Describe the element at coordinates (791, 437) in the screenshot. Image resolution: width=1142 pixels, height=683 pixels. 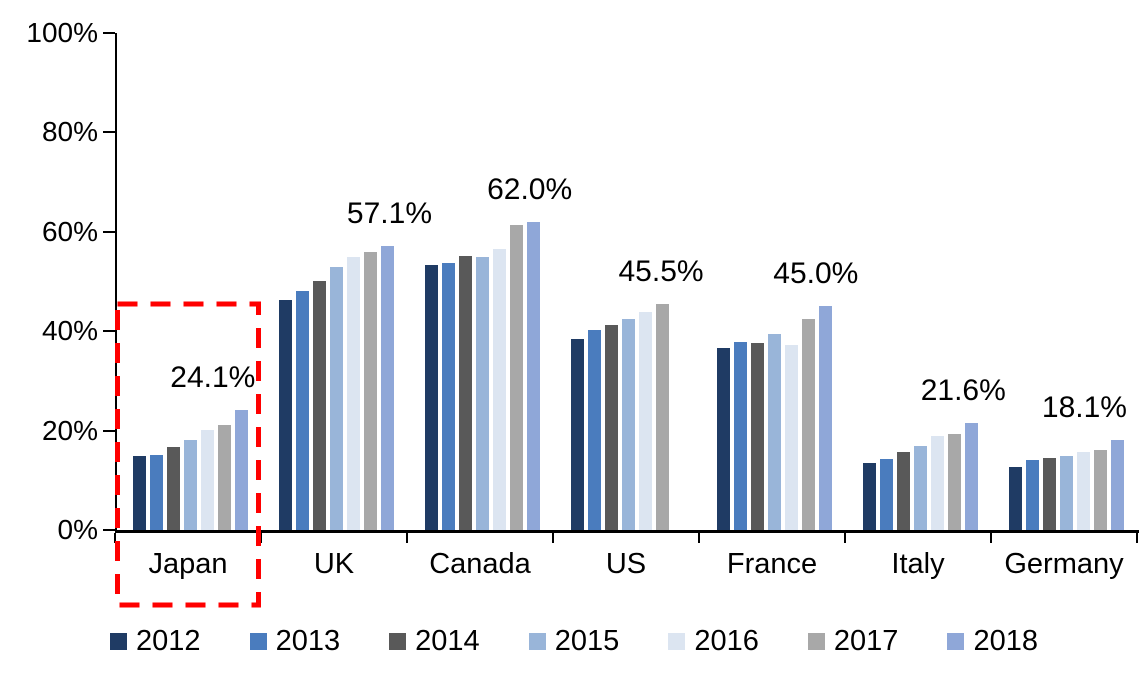
I see `bar-france-2016` at that location.